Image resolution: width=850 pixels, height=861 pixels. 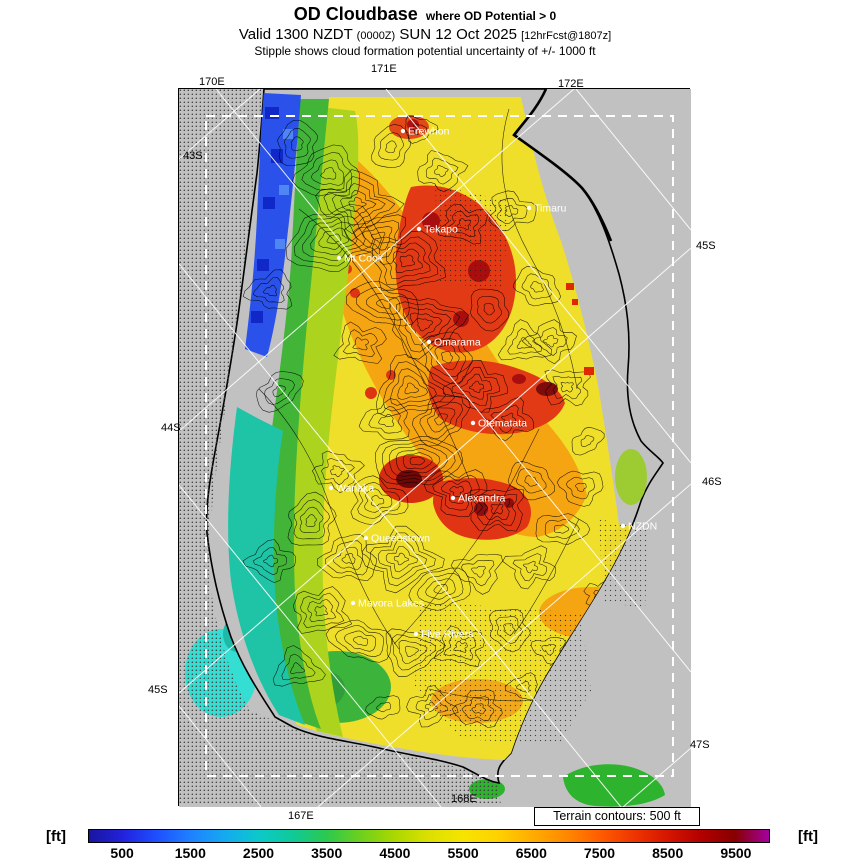 I want to click on grid-label: 47S, so click(x=700, y=745).